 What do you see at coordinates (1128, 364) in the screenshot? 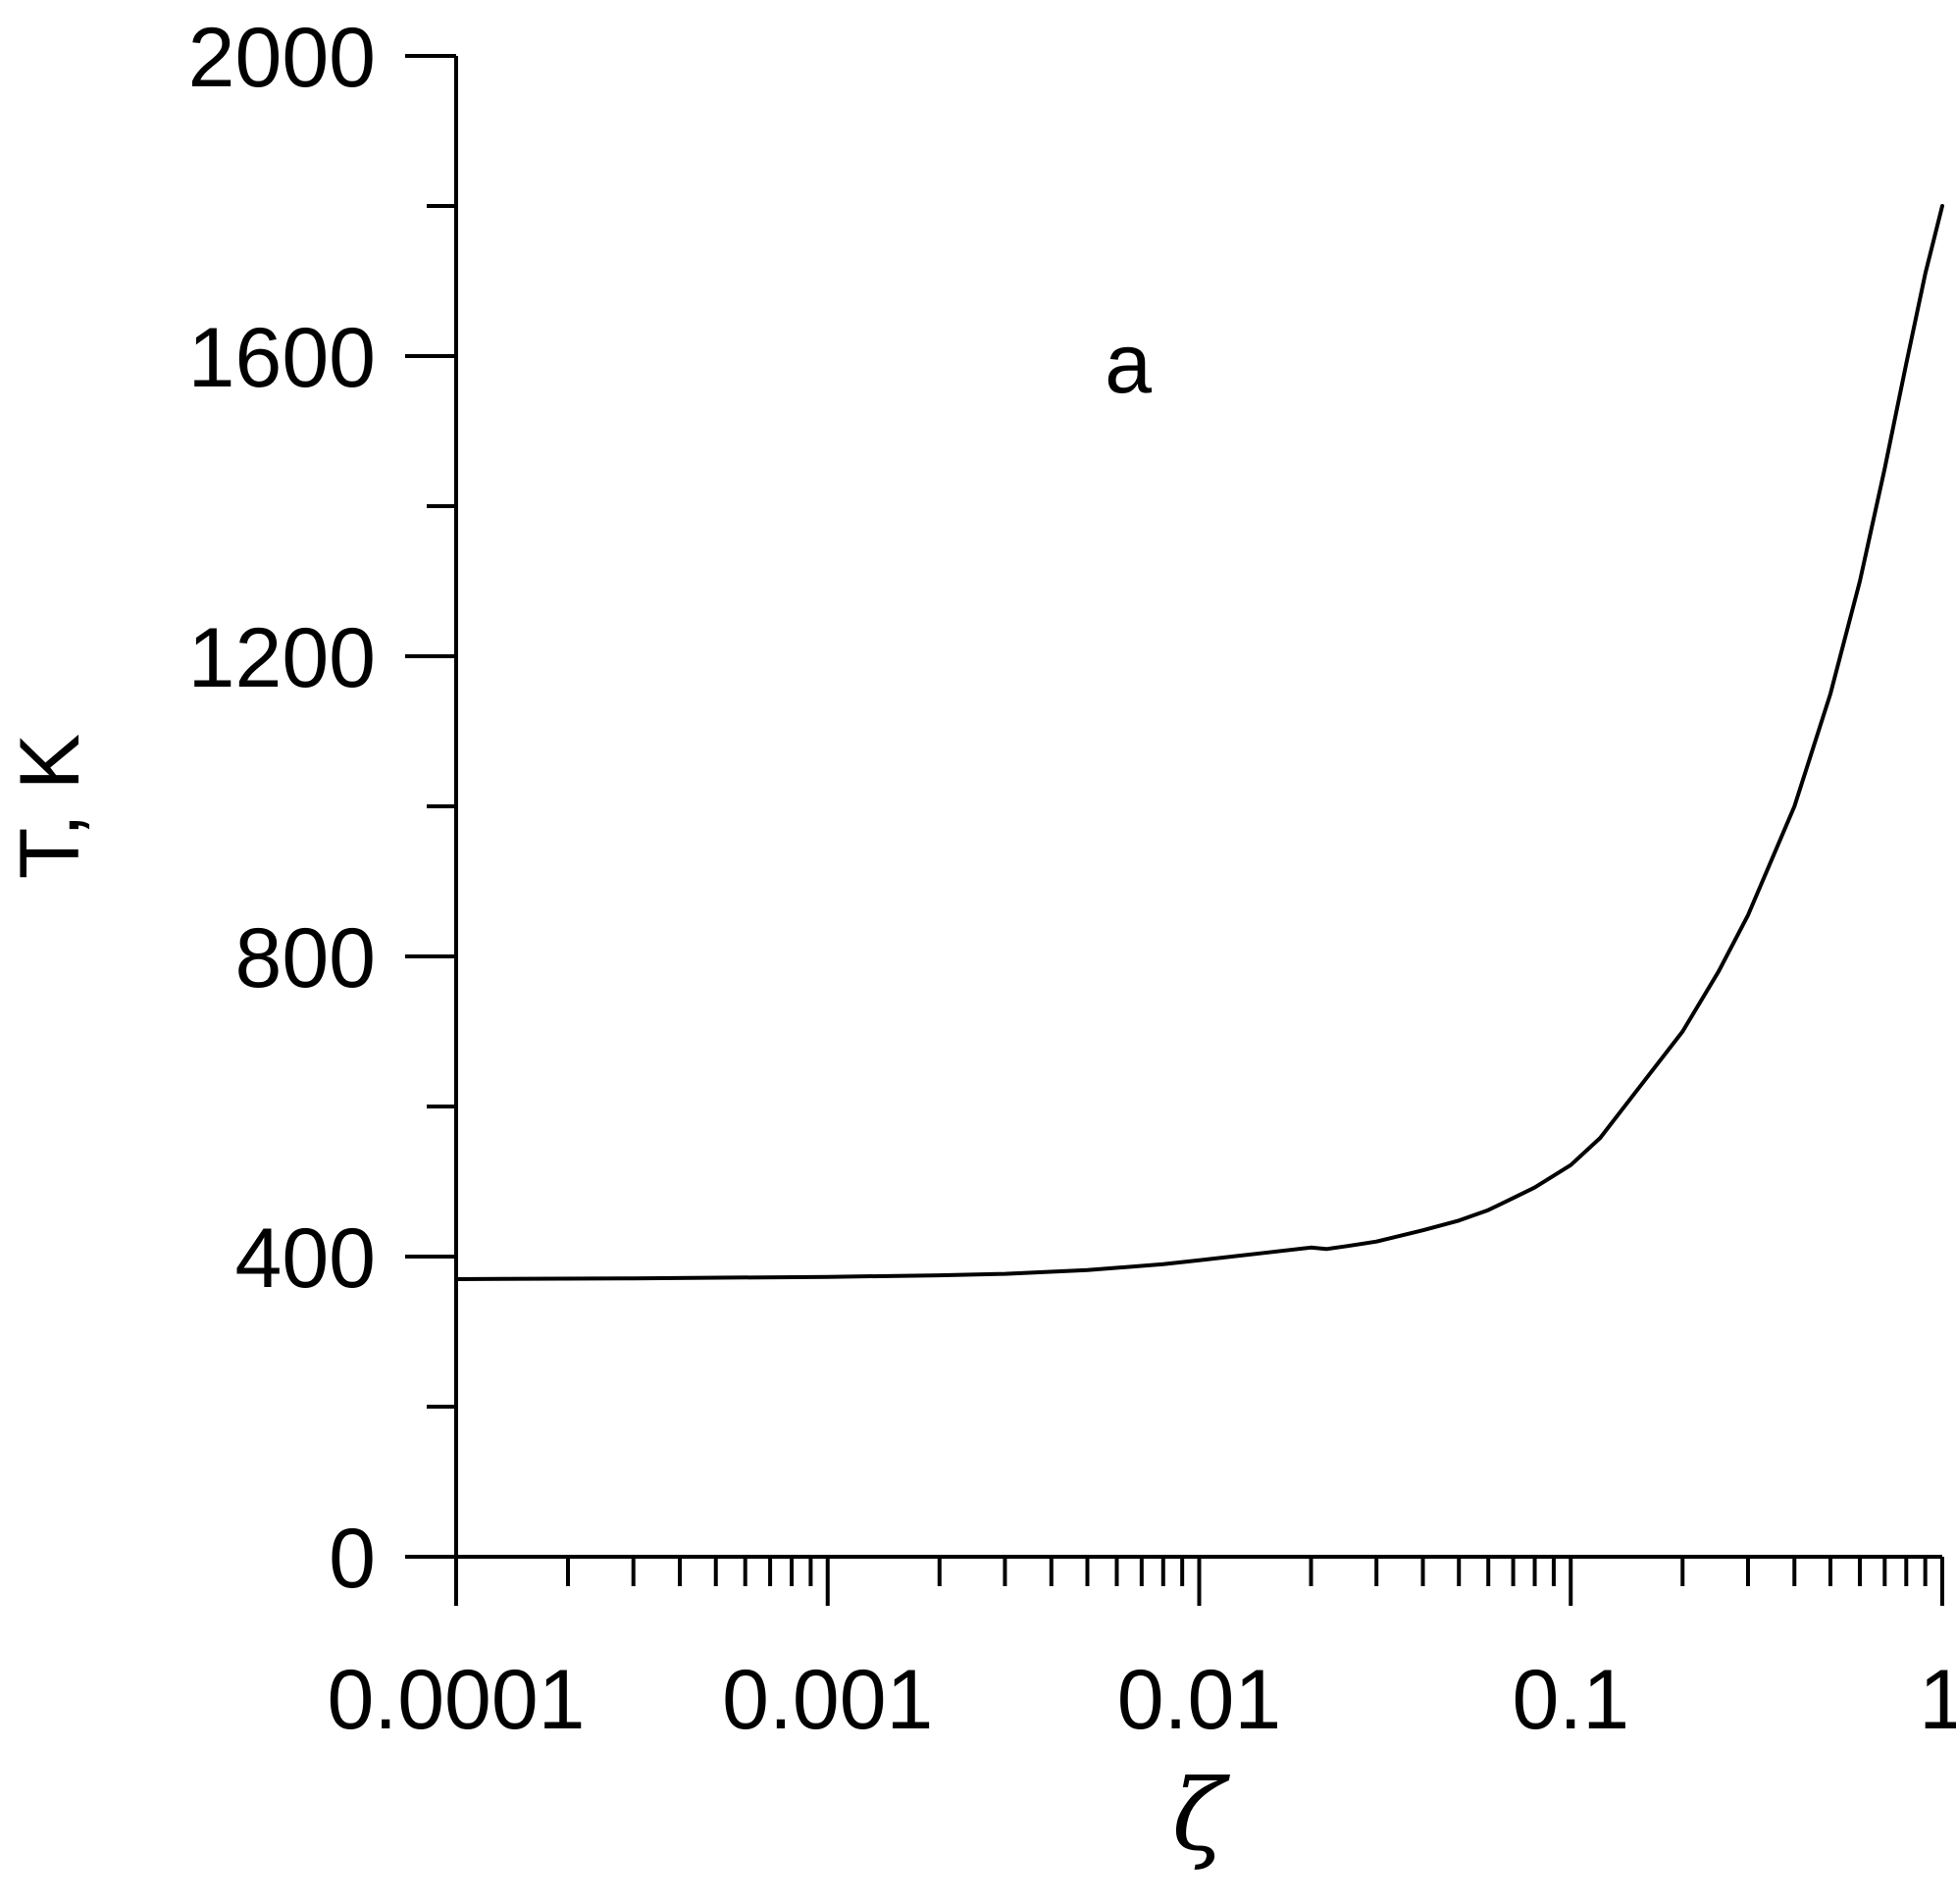
I see `panel-annotation: a` at bounding box center [1128, 364].